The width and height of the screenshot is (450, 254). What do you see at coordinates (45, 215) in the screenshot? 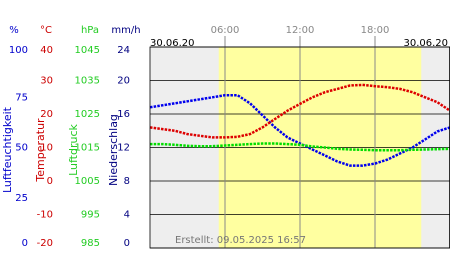
I see `y-tick-label: -10` at bounding box center [45, 215].